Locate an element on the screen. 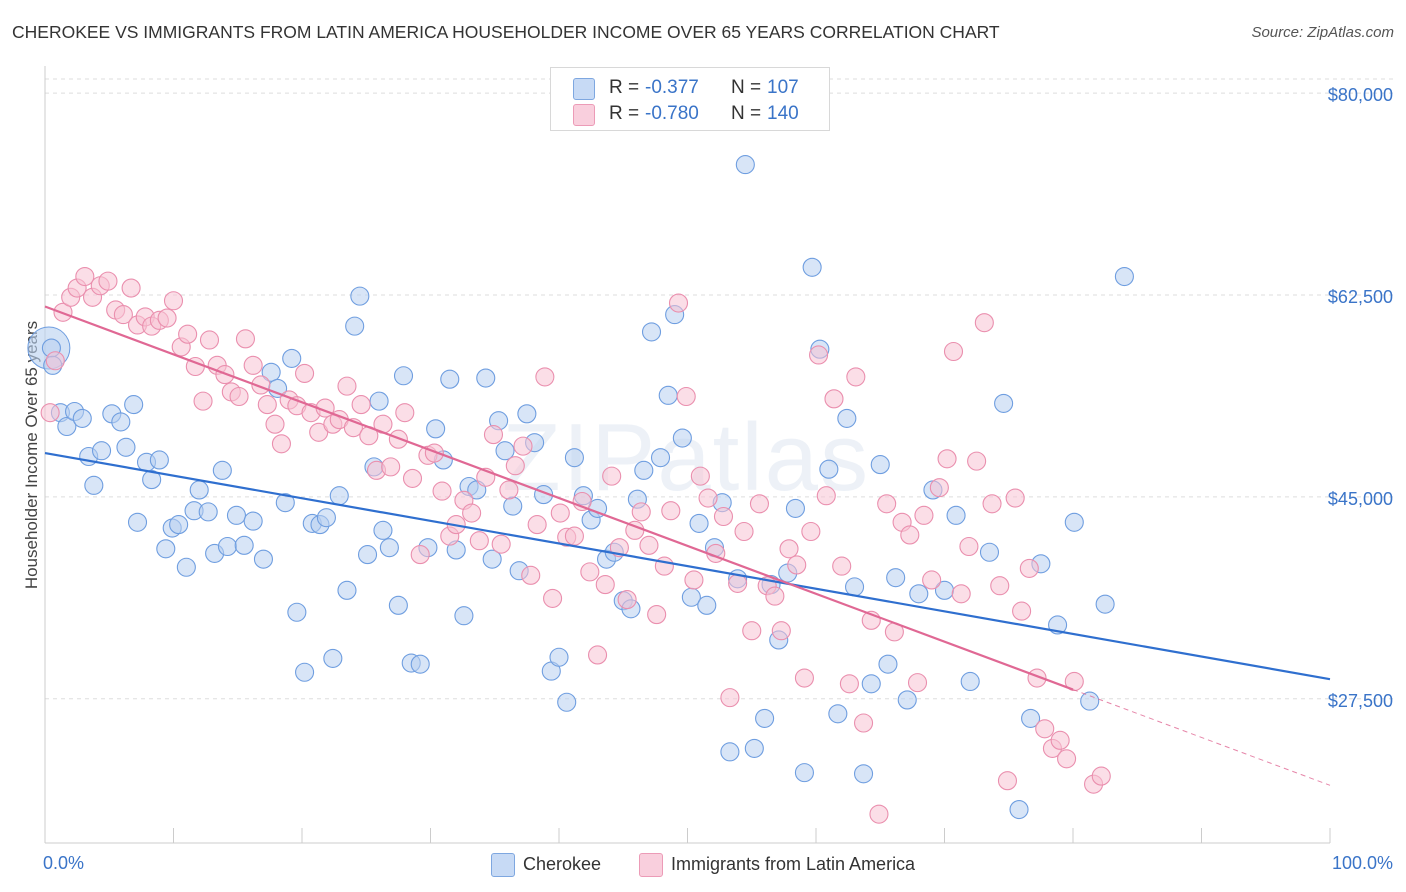 This screenshot has height=892, width=1406. bottom-legend-swatch-blue is located at coordinates (503, 865).